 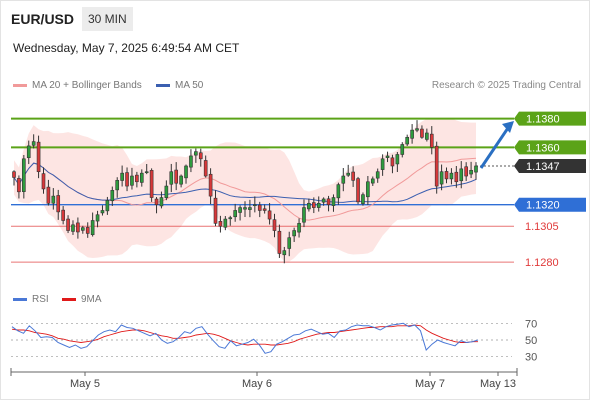 I want to click on x-tick-label: May 7, so click(x=430, y=384).